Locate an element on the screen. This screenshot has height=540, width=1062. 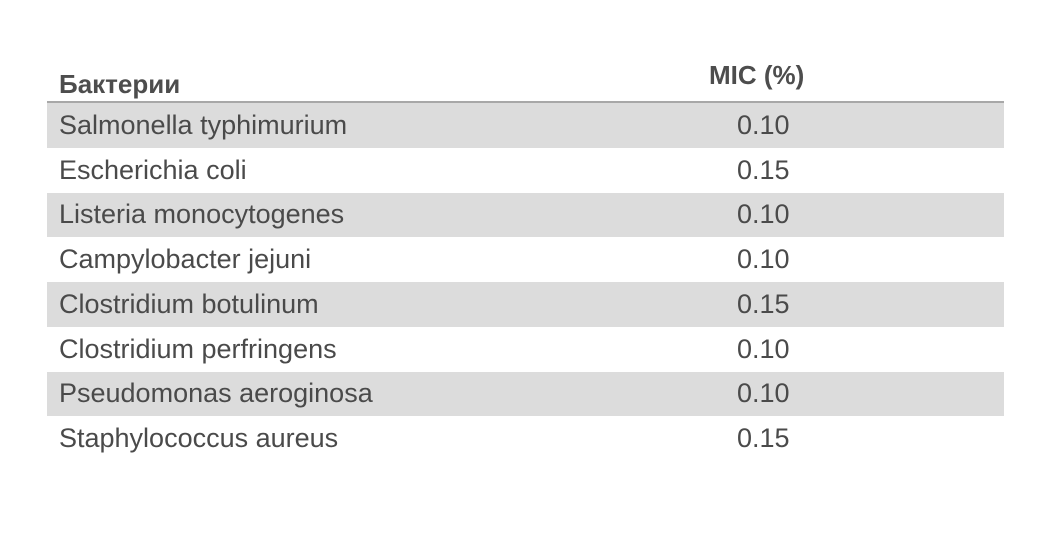
table-header: Бактерии MIC (%) is located at coordinates (525, 79).